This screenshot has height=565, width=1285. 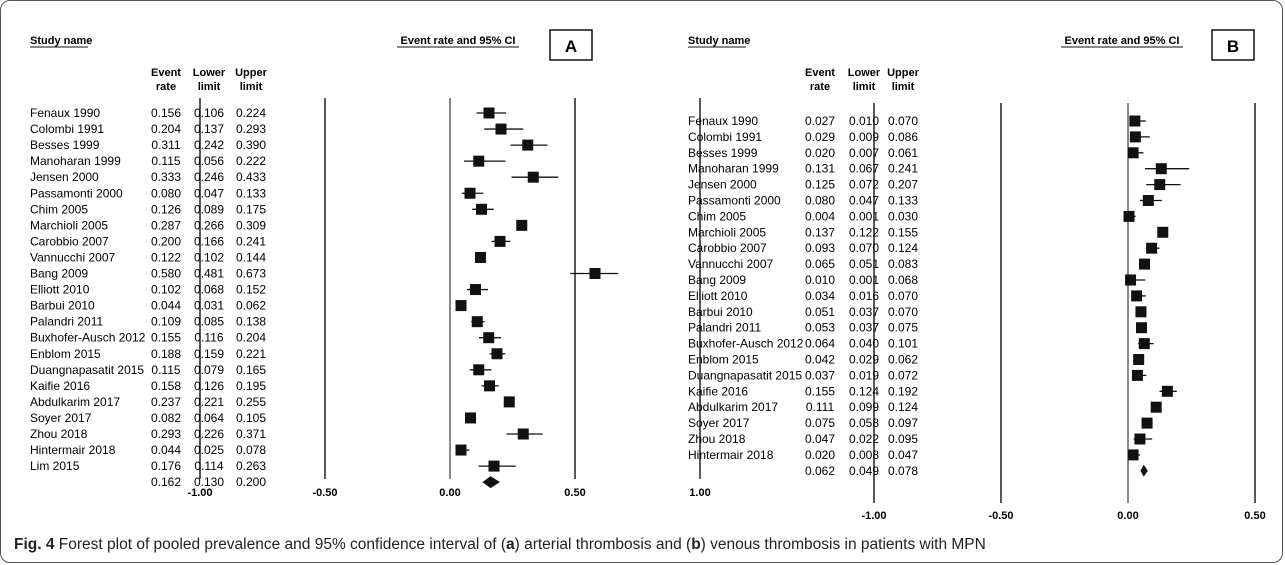 What do you see at coordinates (166, 177) in the screenshot?
I see `panel-a-event-rate: 0.333` at bounding box center [166, 177].